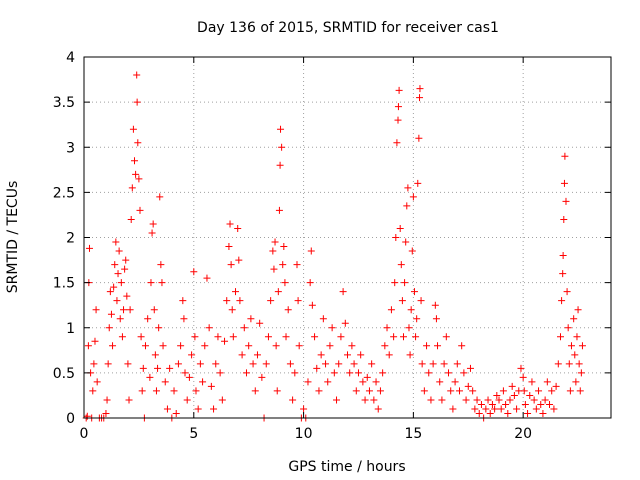  I want to click on y-tick-label: 2.5, so click(64, 193).